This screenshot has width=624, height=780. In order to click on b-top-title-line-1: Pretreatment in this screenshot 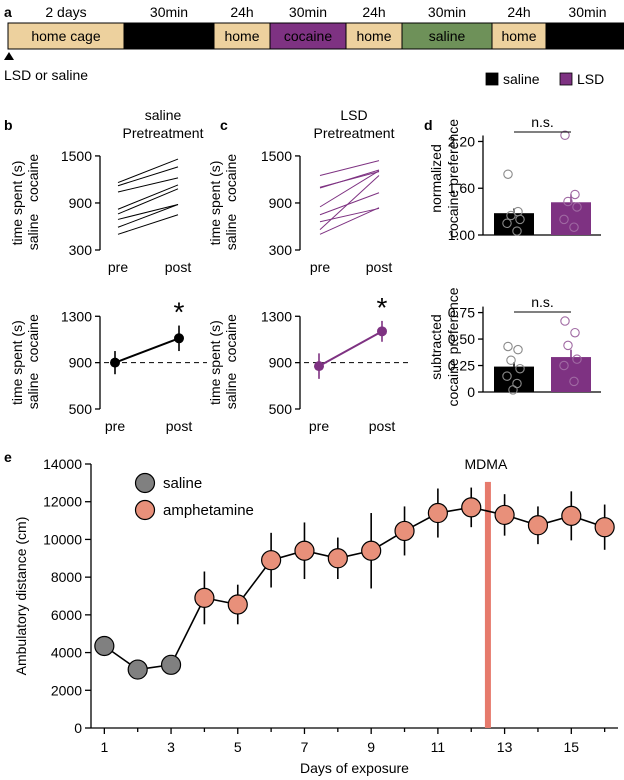, I will do `click(163, 133)`.